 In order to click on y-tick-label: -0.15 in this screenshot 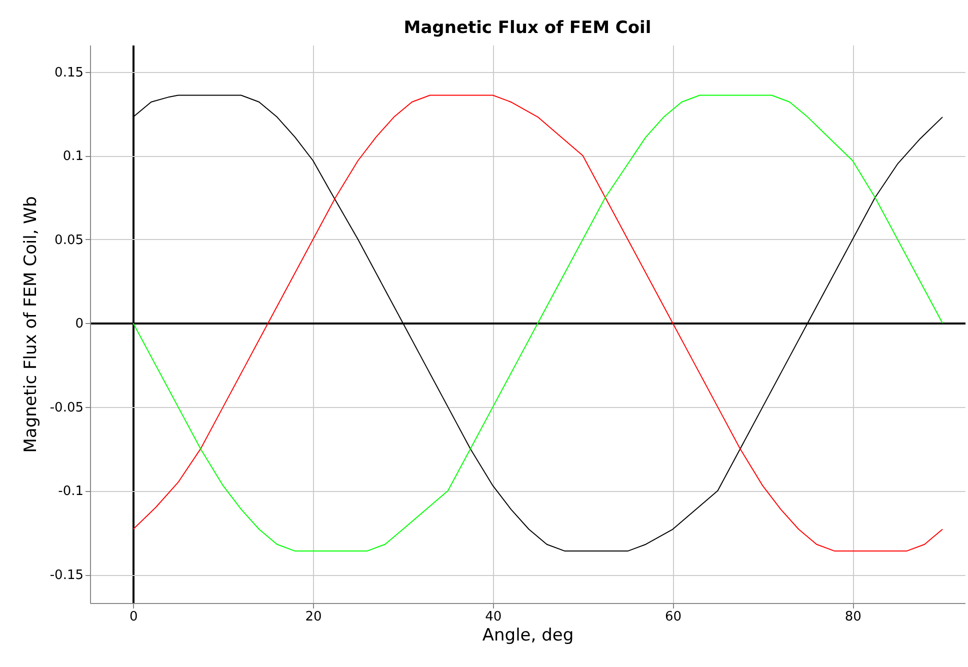, I will do `click(67, 576)`.